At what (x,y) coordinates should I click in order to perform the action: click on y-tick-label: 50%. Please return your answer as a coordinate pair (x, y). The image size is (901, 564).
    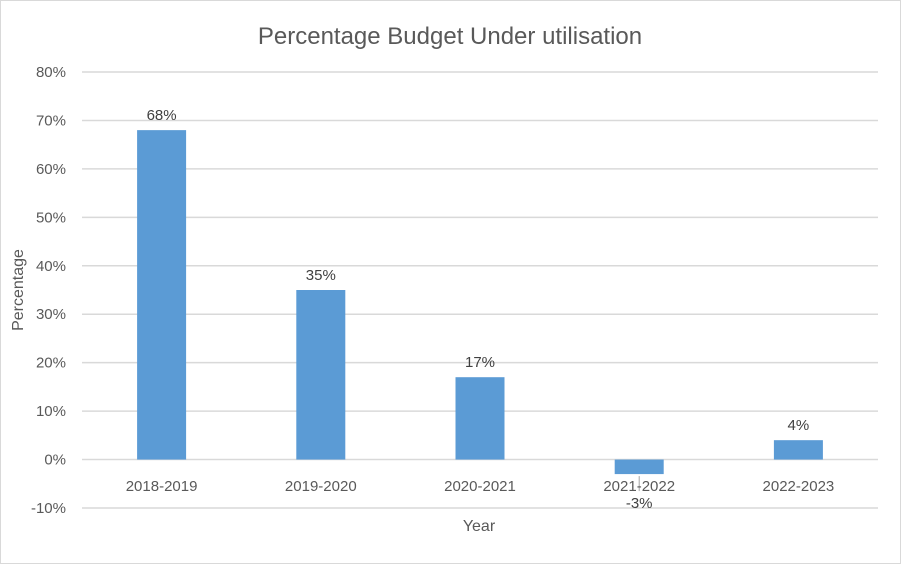
    Looking at the image, I should click on (51, 217).